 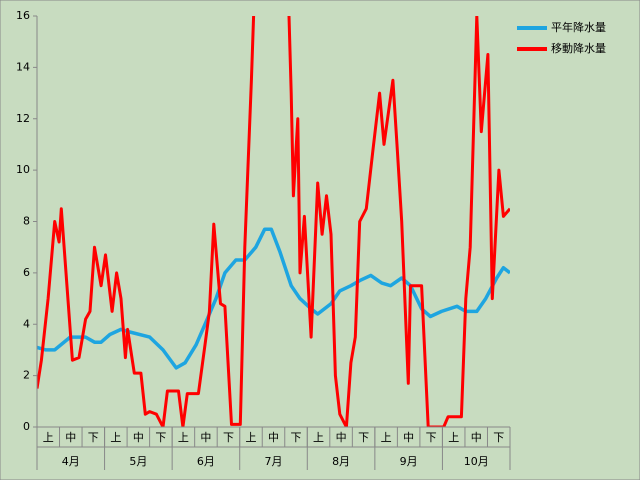 What do you see at coordinates (138, 461) in the screenshot?
I see `month-label: 5月` at bounding box center [138, 461].